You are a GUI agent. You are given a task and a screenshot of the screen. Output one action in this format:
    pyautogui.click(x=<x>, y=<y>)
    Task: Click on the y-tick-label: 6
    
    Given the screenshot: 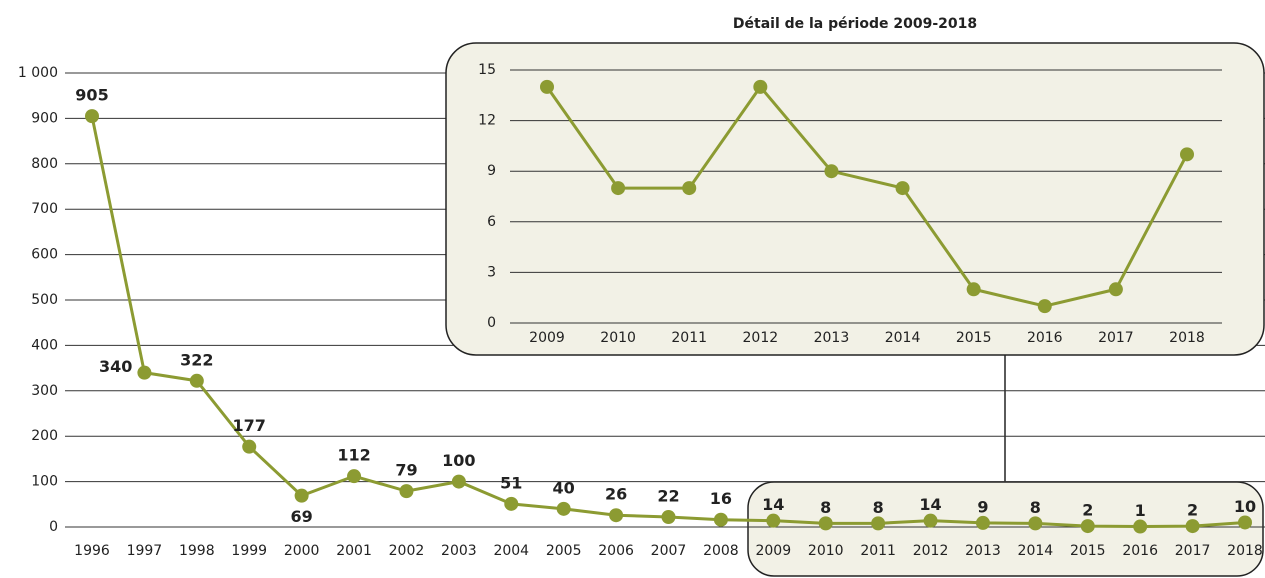 What is the action you would take?
    pyautogui.click(x=491, y=222)
    